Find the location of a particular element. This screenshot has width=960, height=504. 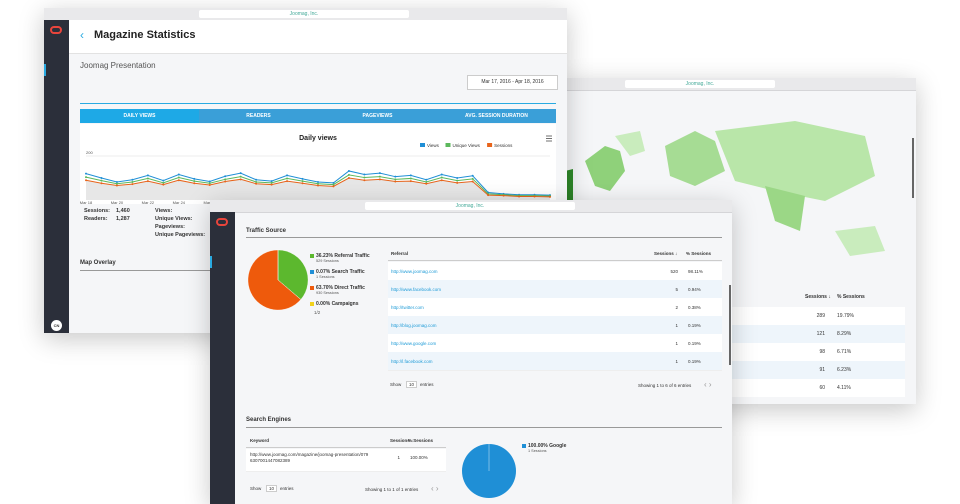

cell: 8.29% is located at coordinates (844, 334).